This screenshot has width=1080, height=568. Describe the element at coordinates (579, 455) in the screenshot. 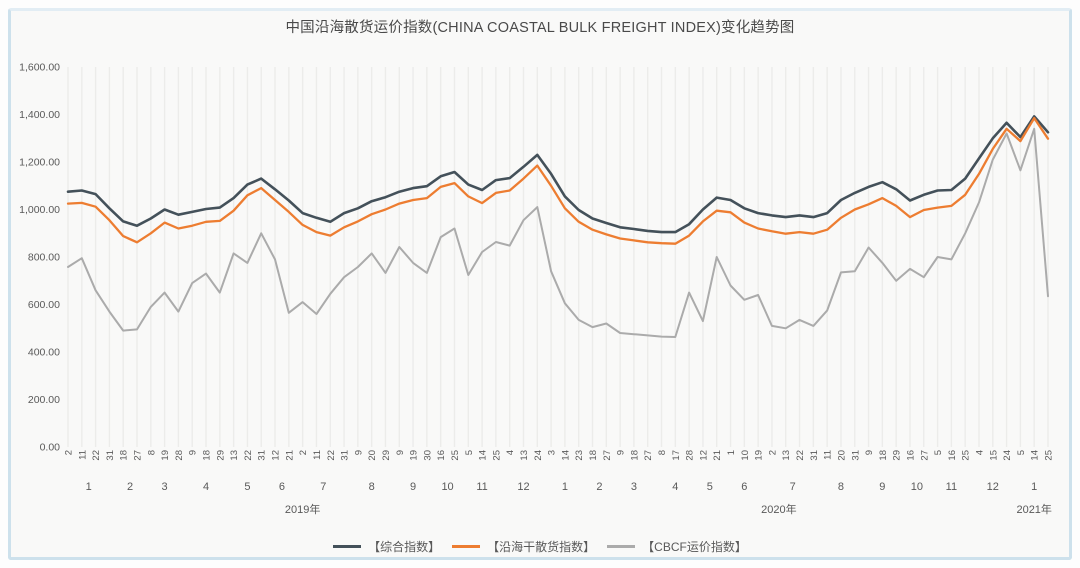

I see `x-axis-day-tick-label: 23` at that location.